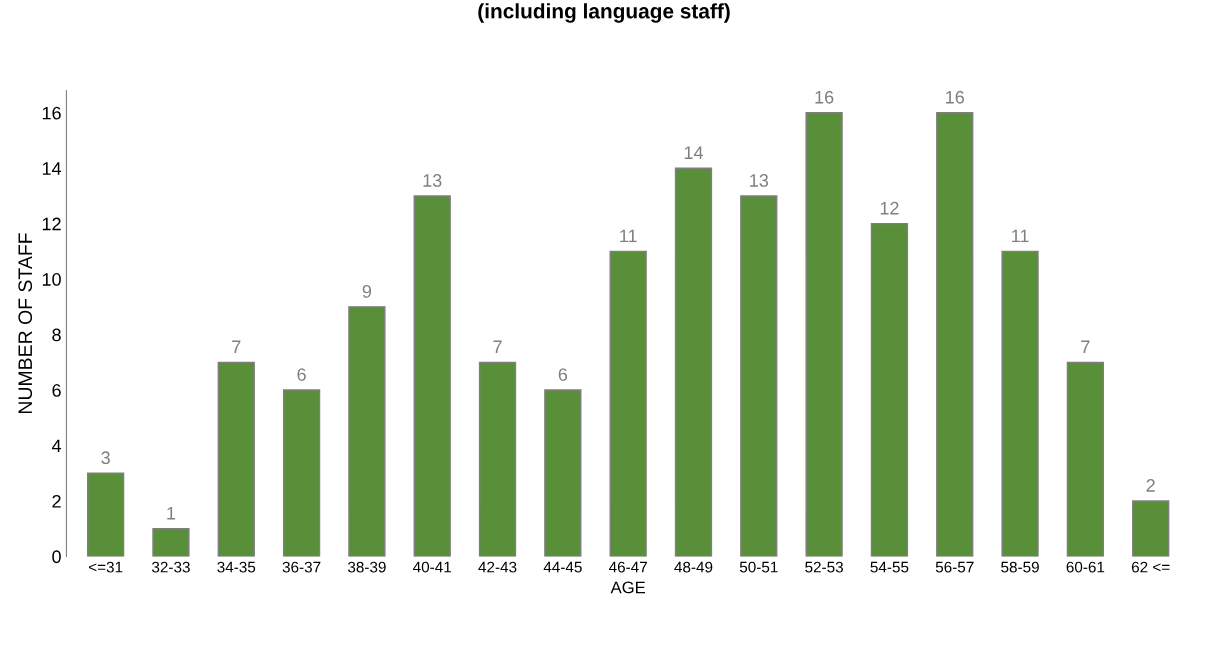  I want to click on data-label: 1, so click(171, 513).